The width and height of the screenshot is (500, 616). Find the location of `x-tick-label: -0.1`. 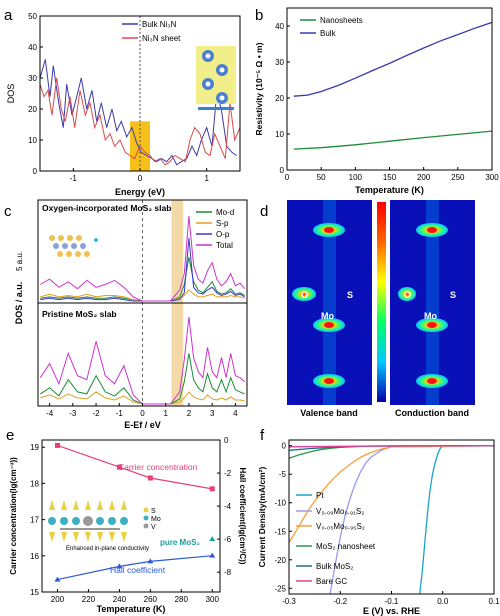

x-tick-label: -0.1 is located at coordinates (392, 601).